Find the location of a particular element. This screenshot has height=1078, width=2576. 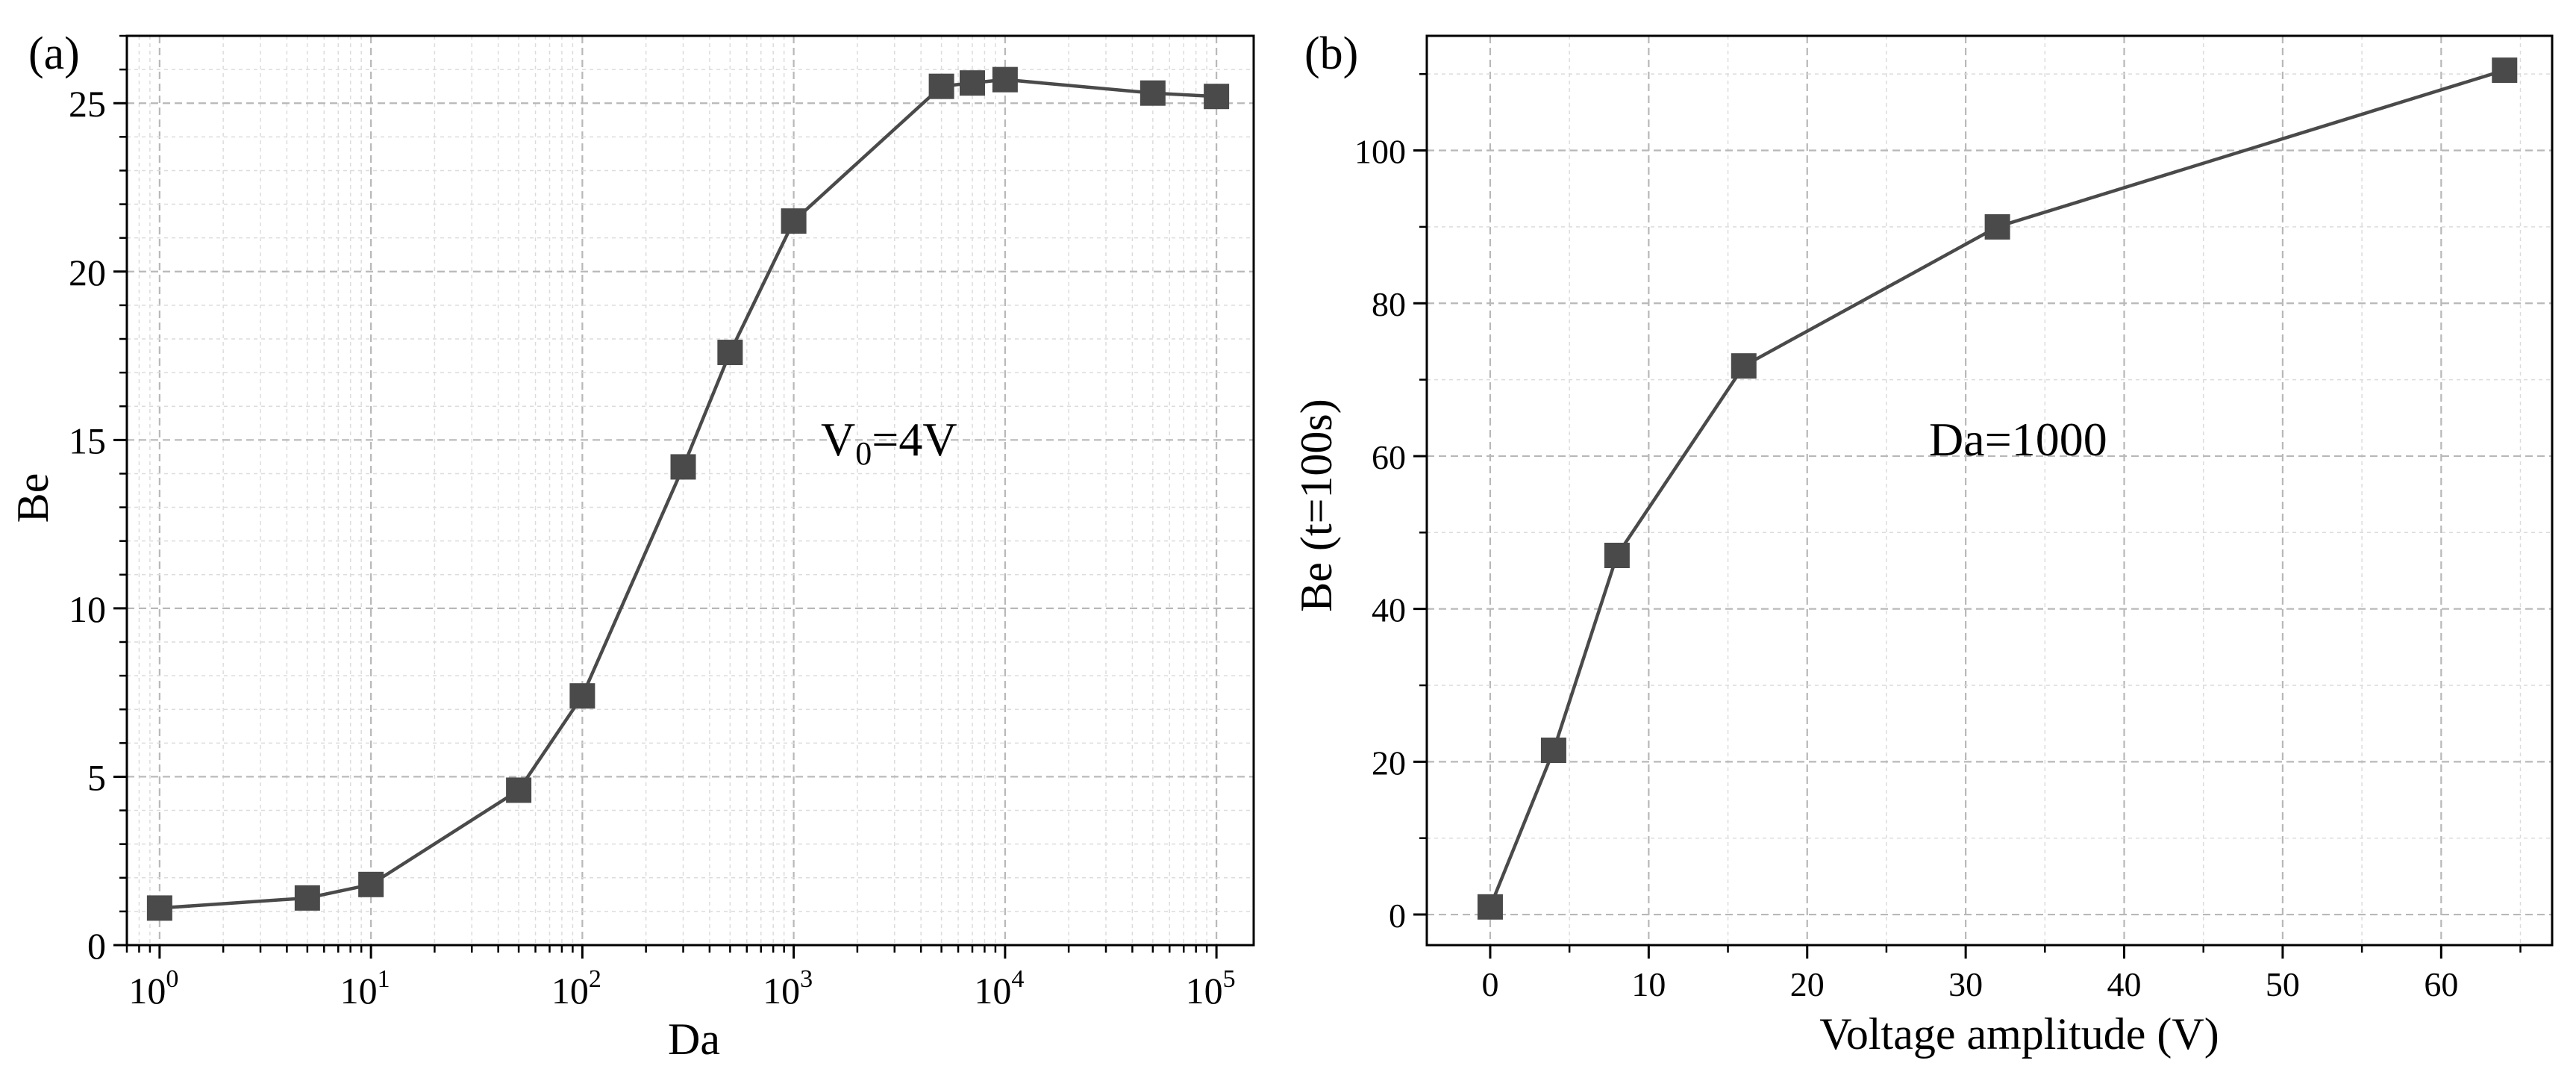

x-tick-label: 30 is located at coordinates (1965, 984).